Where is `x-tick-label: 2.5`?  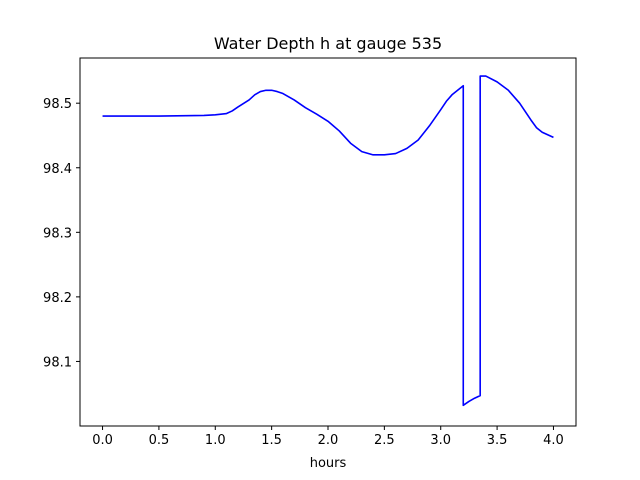
x-tick-label: 2.5 is located at coordinates (384, 440).